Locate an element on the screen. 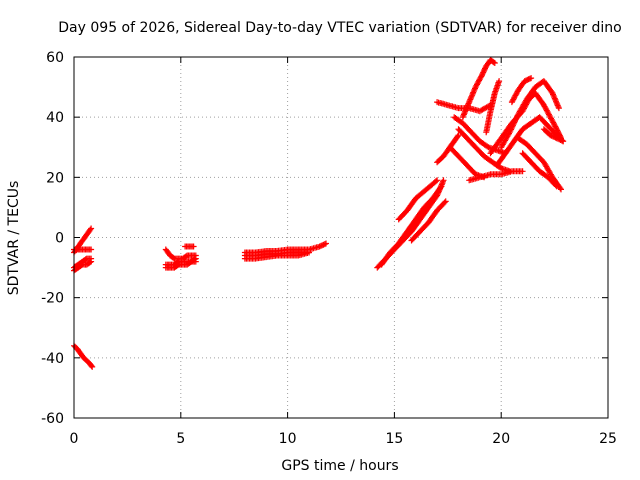 The width and height of the screenshot is (640, 480). series-late-left is located at coordinates (448, 149).